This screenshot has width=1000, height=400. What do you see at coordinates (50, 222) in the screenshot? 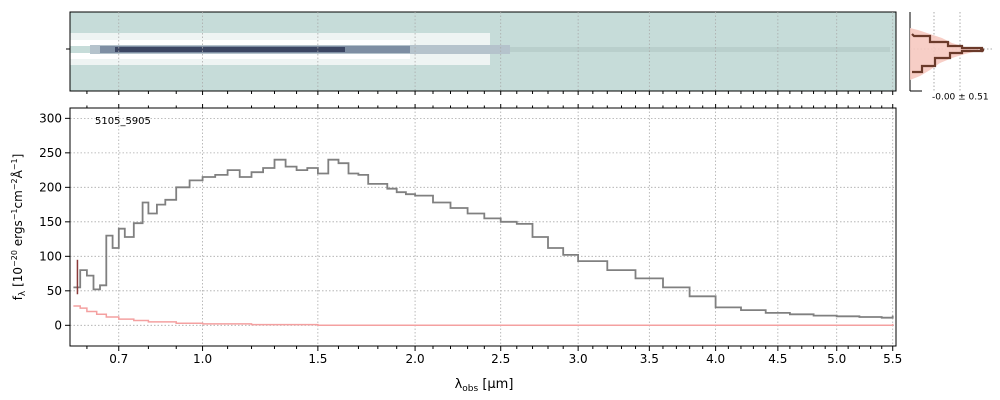
I see `y-tick-label: 150` at bounding box center [50, 222].